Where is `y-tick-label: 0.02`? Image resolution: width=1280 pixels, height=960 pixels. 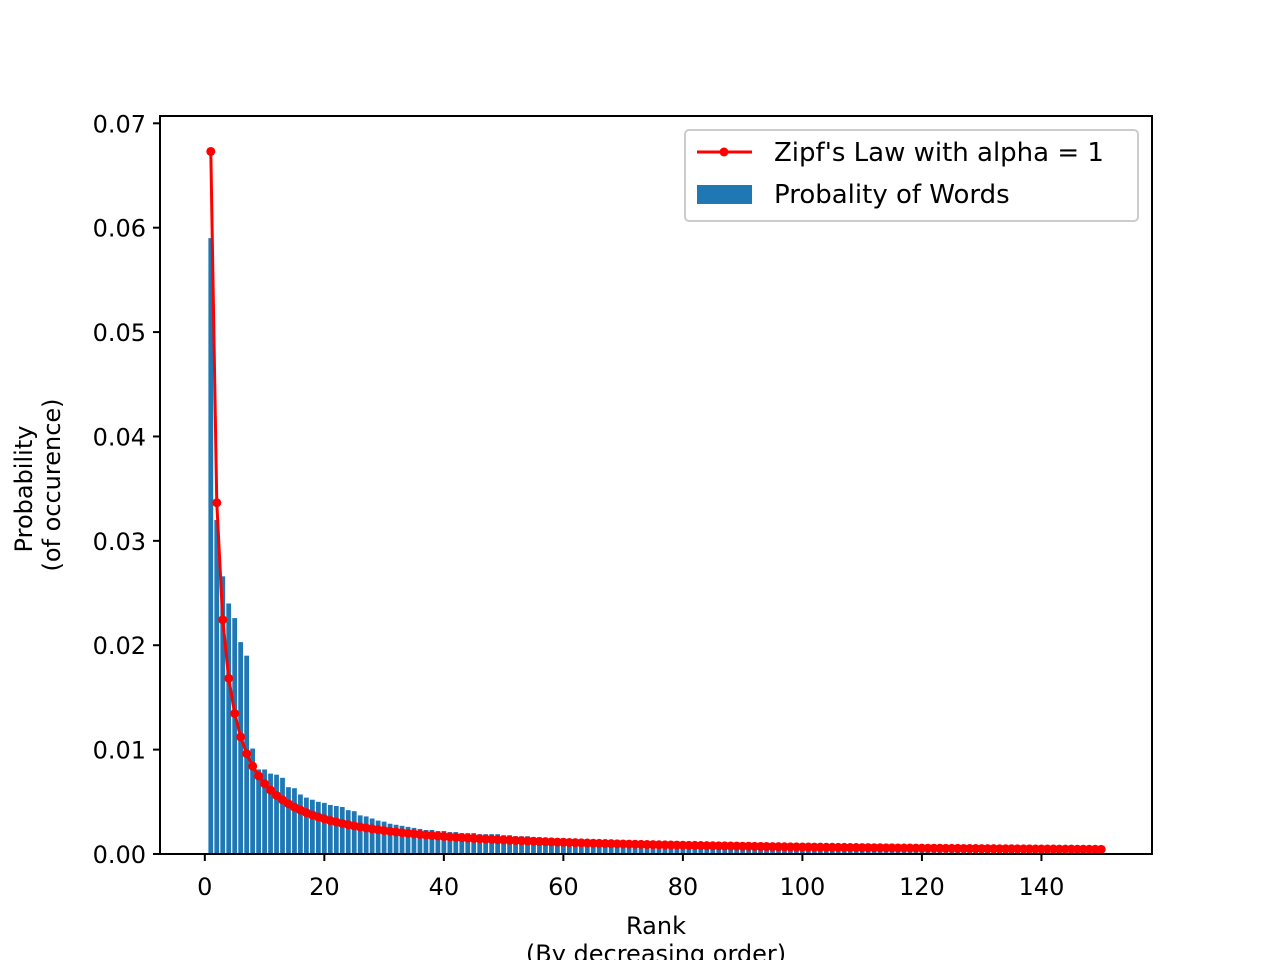 y-tick-label: 0.02 is located at coordinates (119, 646).